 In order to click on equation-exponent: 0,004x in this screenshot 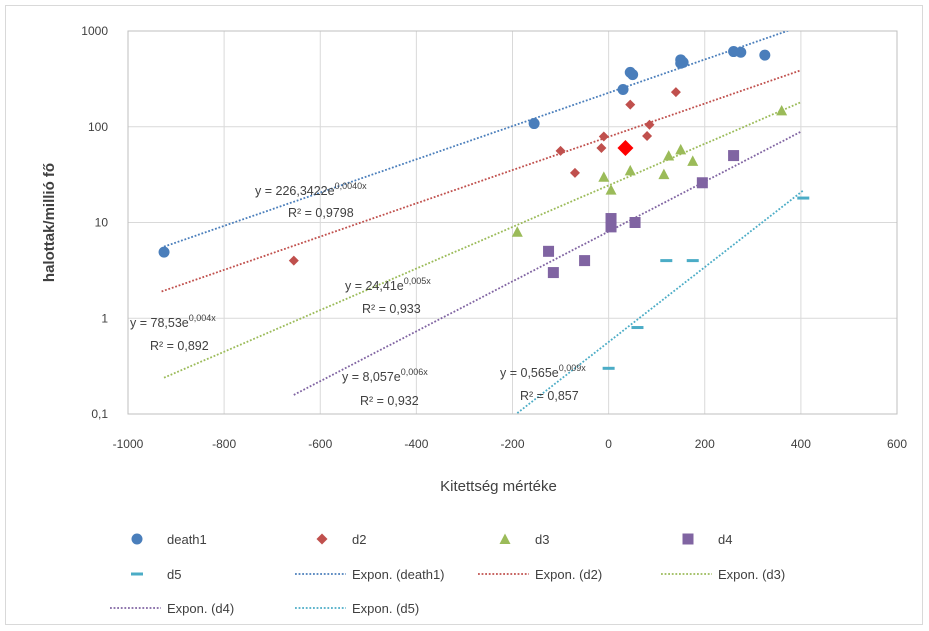, I will do `click(203, 318)`.